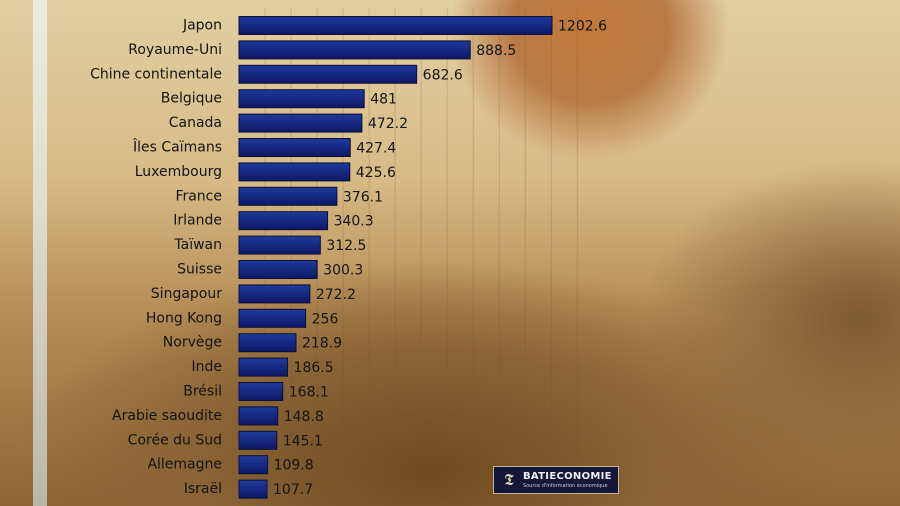 The height and width of the screenshot is (506, 900). I want to click on value-label: 472.2, so click(388, 124).